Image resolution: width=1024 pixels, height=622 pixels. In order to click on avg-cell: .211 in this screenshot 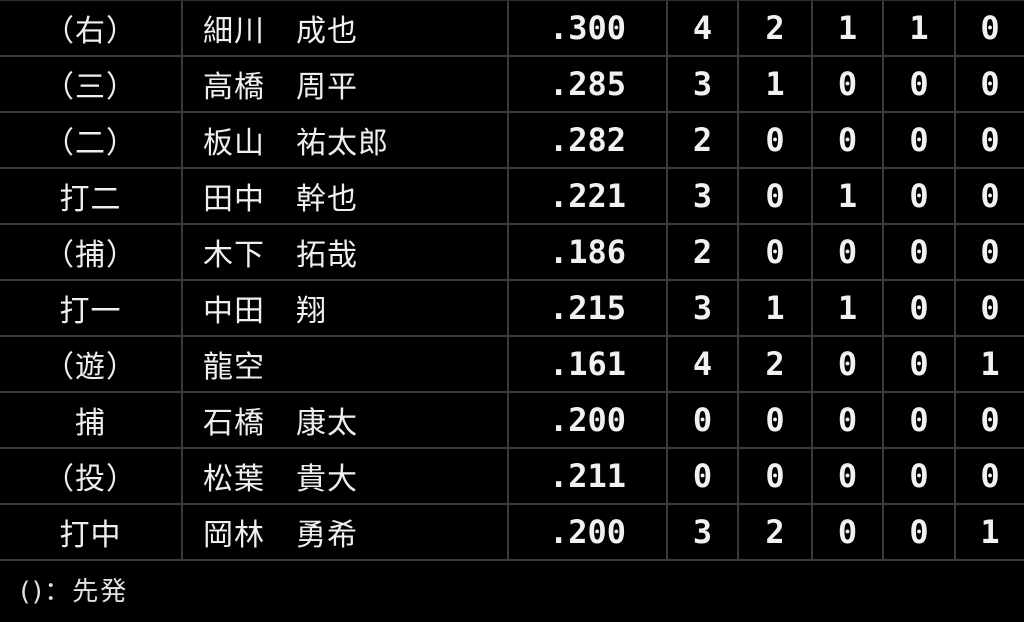, I will do `click(587, 476)`.